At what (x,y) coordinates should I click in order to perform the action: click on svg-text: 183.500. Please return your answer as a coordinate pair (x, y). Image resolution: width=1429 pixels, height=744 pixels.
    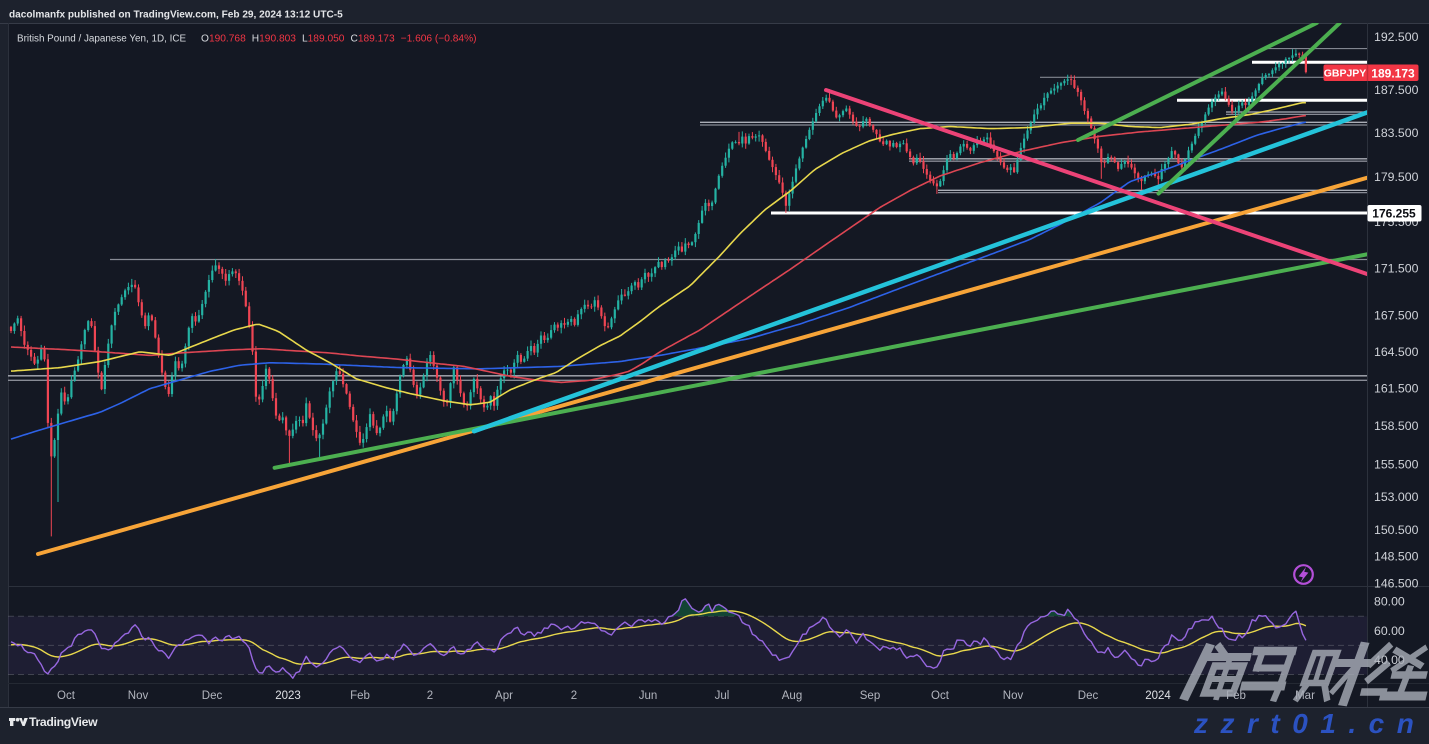
    Looking at the image, I should click on (1396, 133).